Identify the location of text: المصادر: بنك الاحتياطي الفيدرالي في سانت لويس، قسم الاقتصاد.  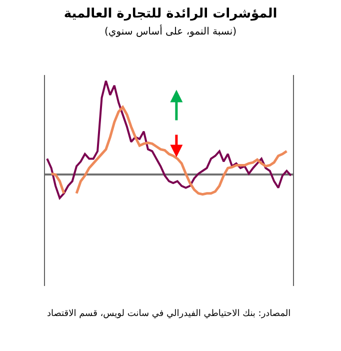
(169, 314).